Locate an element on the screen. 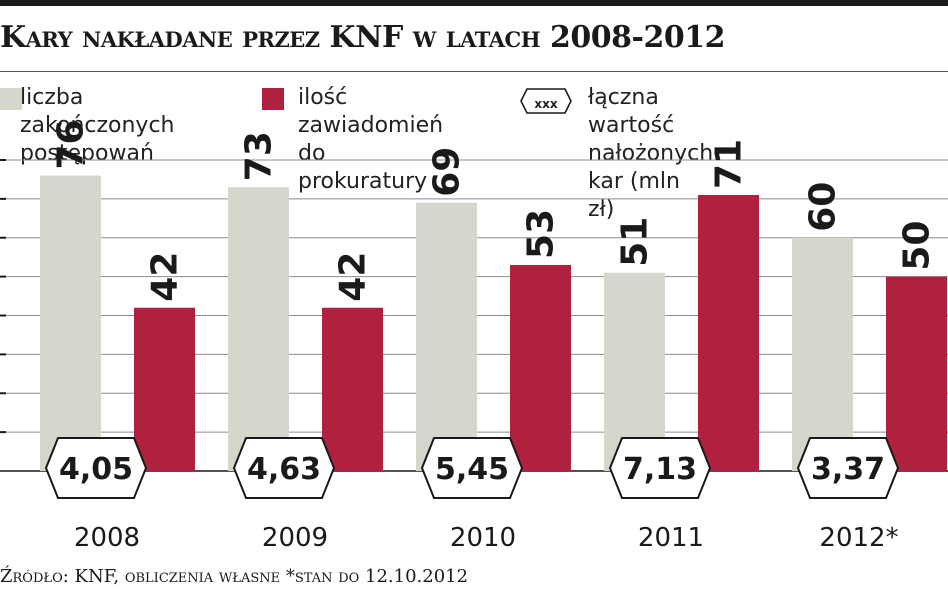  bar-value-label: 51 is located at coordinates (635, 242).